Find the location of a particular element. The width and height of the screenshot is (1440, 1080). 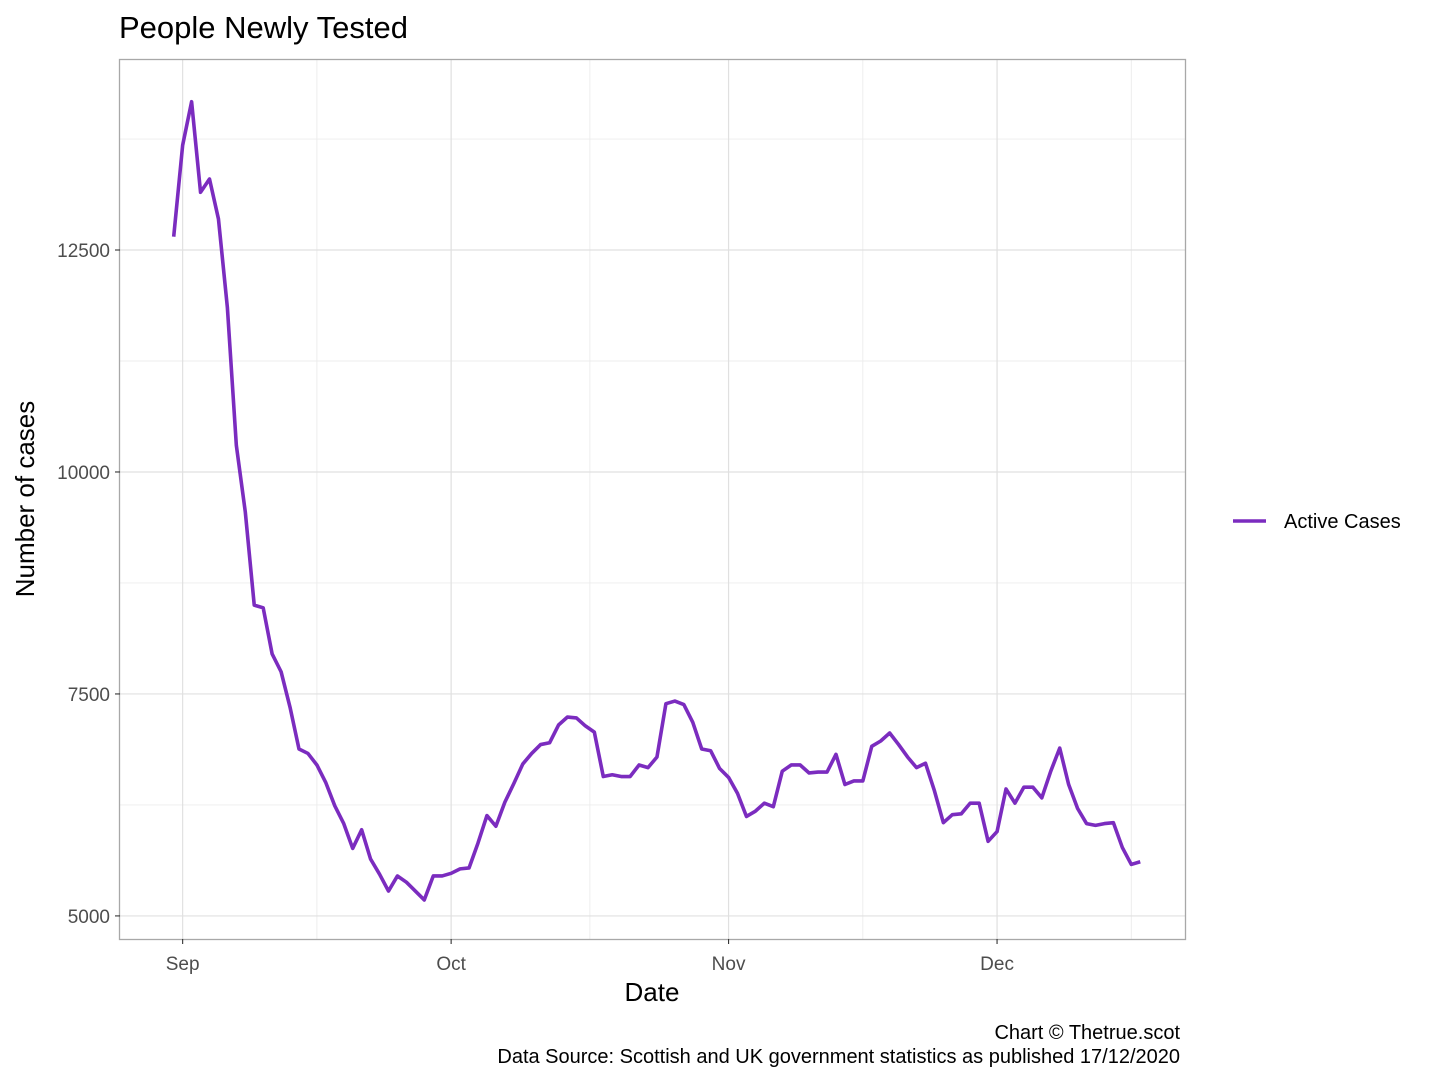

caption-credit: Chart © Thetrue.scot is located at coordinates (1087, 1033).